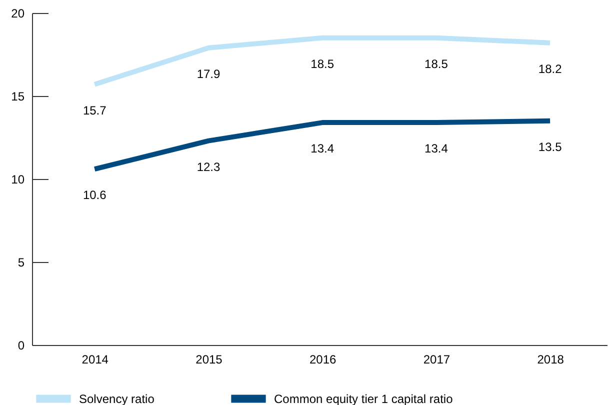  What do you see at coordinates (364, 398) in the screenshot?
I see `legend-label: Common equity tier 1 capital ratio` at bounding box center [364, 398].